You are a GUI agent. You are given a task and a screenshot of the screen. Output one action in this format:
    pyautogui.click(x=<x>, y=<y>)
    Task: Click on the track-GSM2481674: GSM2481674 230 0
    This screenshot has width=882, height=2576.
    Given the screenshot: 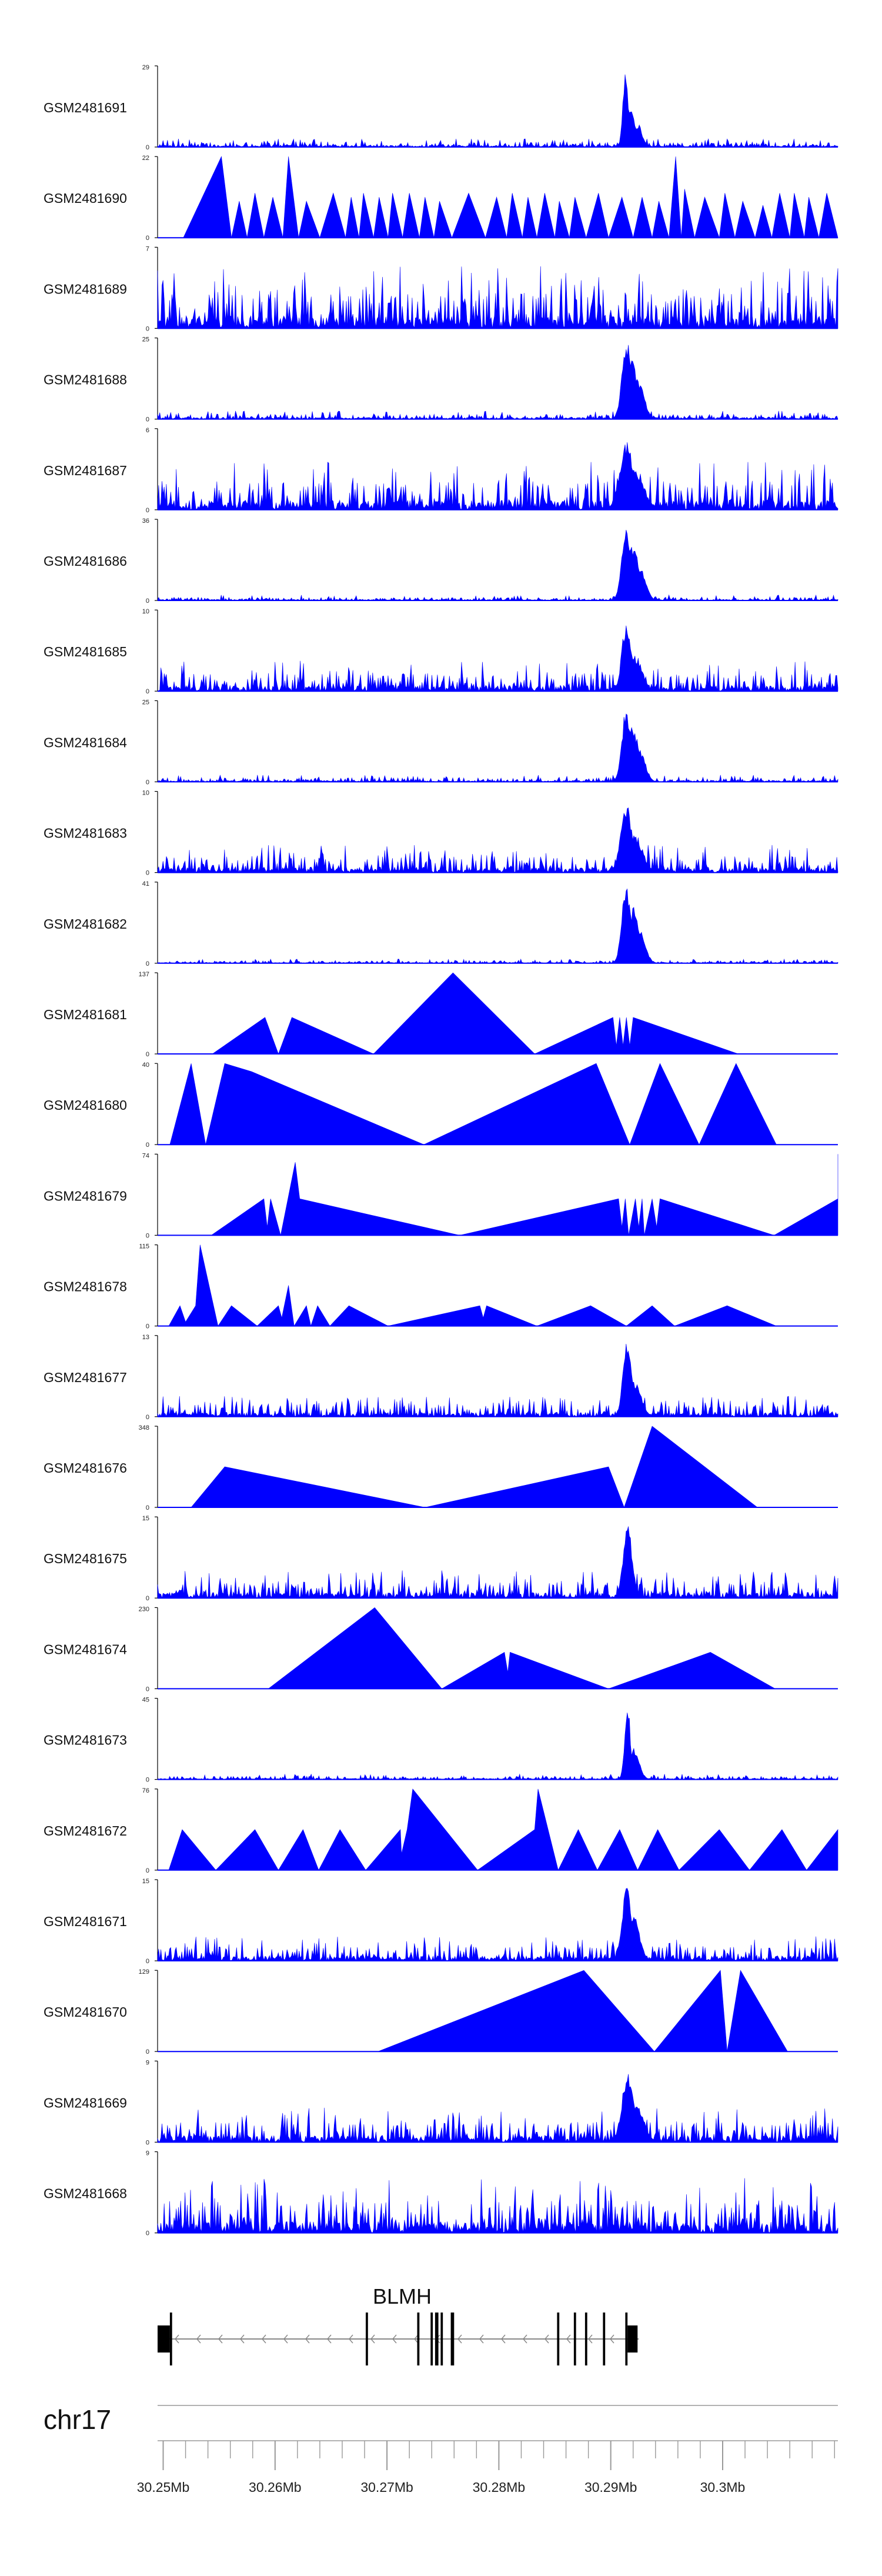 What is the action you would take?
    pyautogui.click(x=441, y=1649)
    